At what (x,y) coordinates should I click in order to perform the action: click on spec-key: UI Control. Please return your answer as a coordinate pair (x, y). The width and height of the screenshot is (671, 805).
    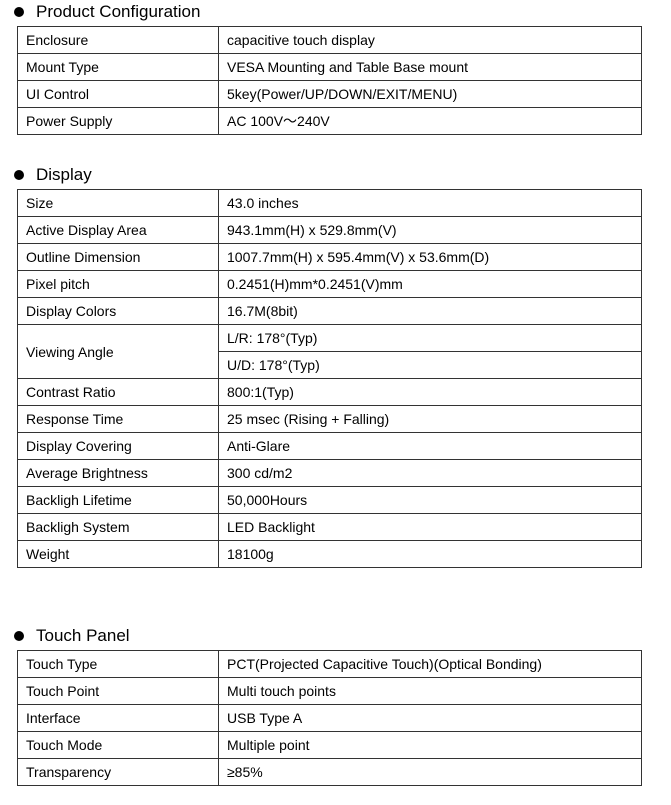
    Looking at the image, I should click on (118, 94).